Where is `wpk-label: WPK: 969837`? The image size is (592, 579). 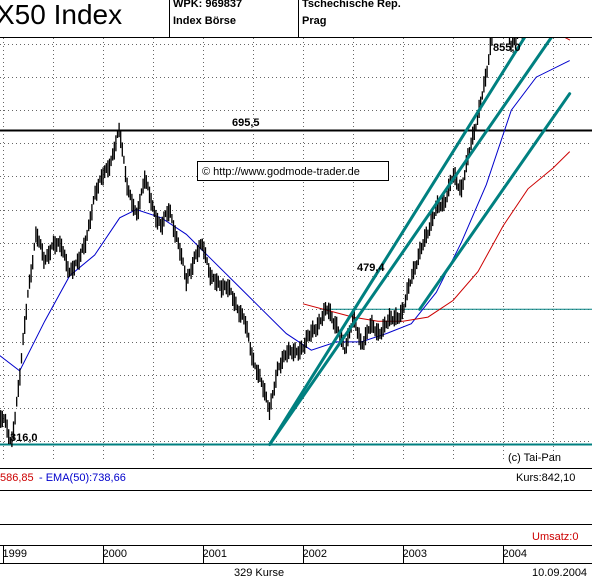 wpk-label: WPK: 969837 is located at coordinates (208, 5).